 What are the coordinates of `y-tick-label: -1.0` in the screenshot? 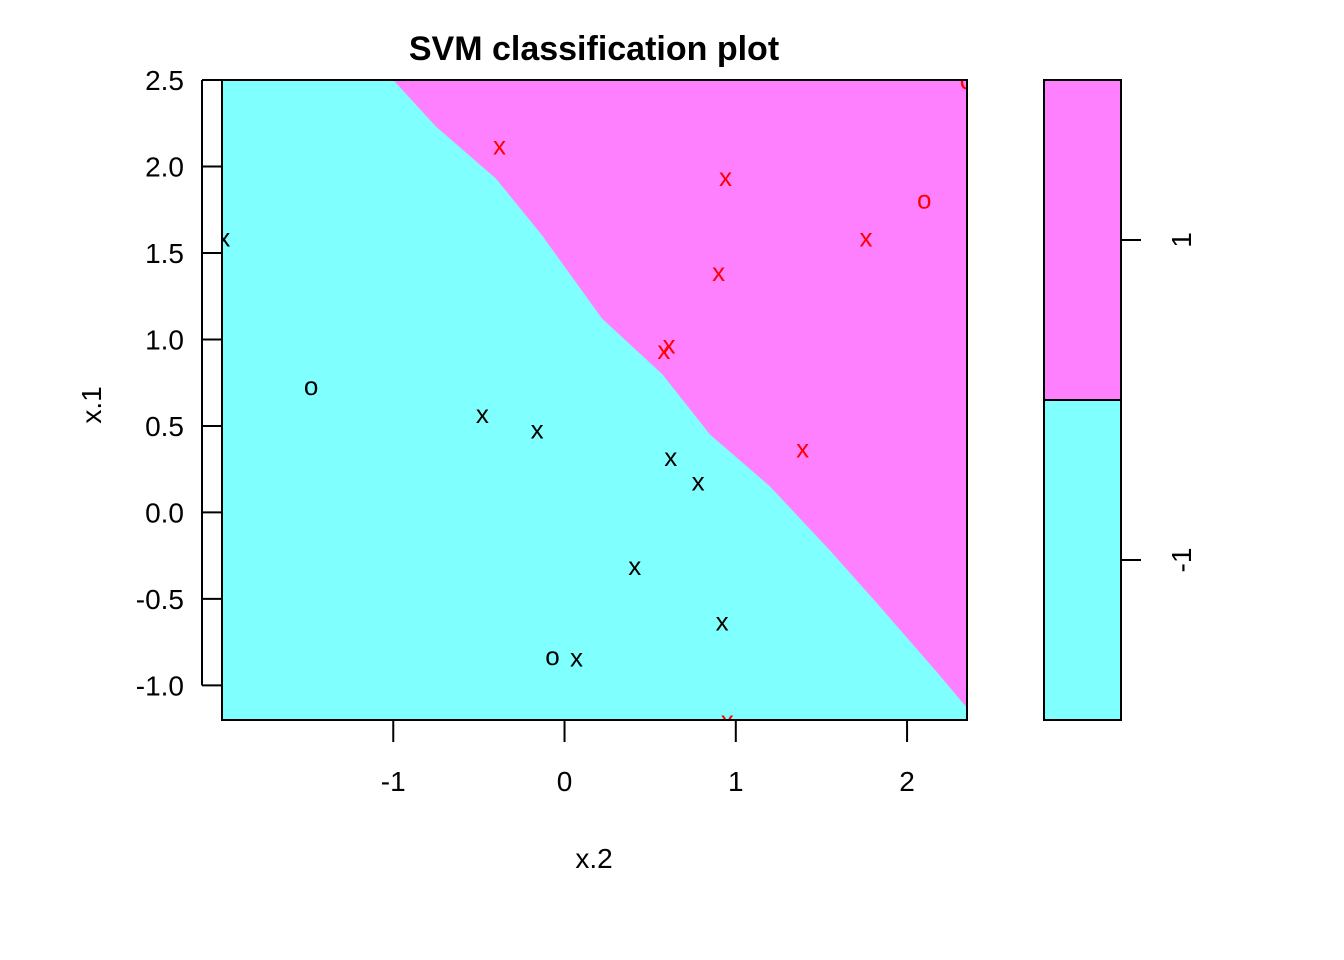 It's located at (160, 685).